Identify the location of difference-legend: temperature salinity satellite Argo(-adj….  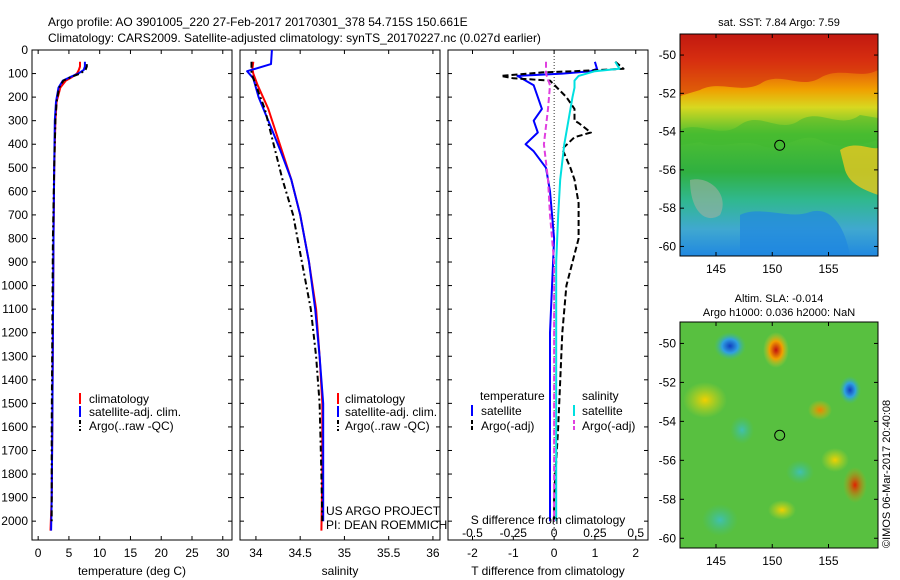
(553, 411).